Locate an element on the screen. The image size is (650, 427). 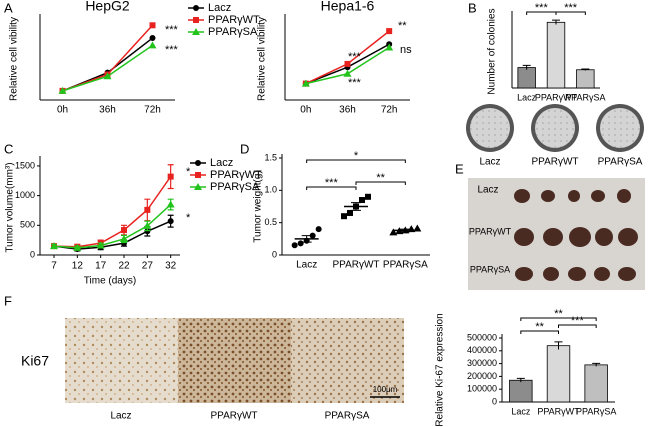
y-tick-label: 0.5 is located at coordinates (270, 222).